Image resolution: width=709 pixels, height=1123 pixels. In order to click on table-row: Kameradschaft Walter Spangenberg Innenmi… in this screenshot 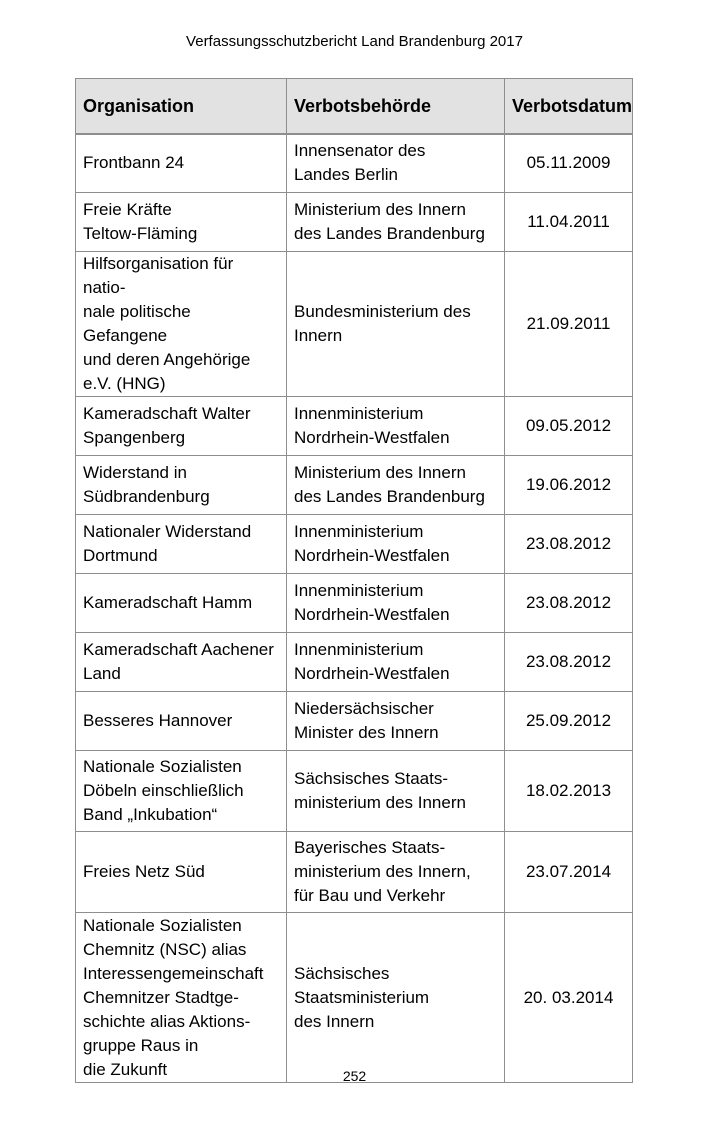, I will do `click(354, 426)`.